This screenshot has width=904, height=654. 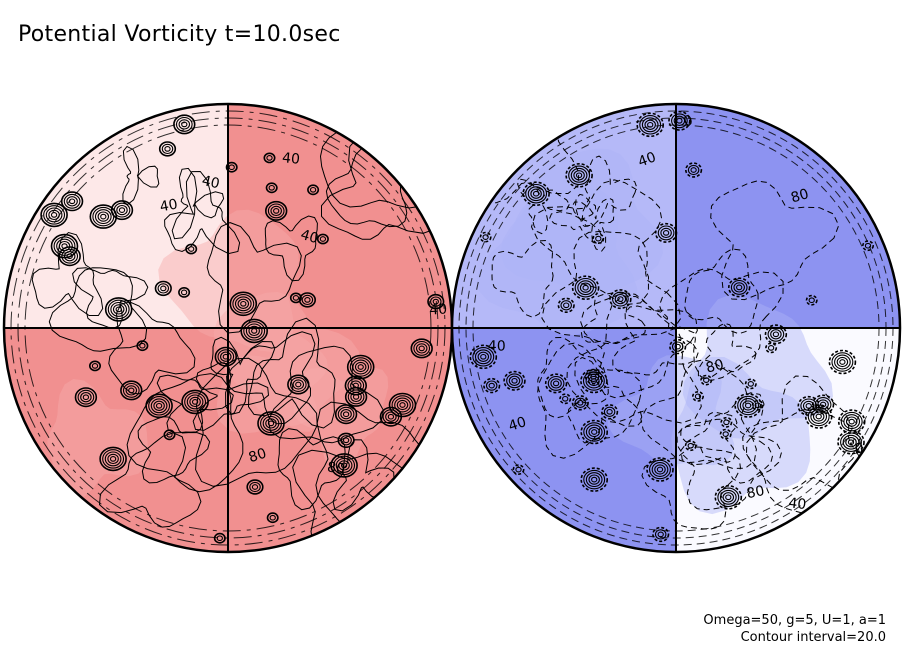 What do you see at coordinates (741, 436) in the screenshot?
I see `shaded-region` at bounding box center [741, 436].